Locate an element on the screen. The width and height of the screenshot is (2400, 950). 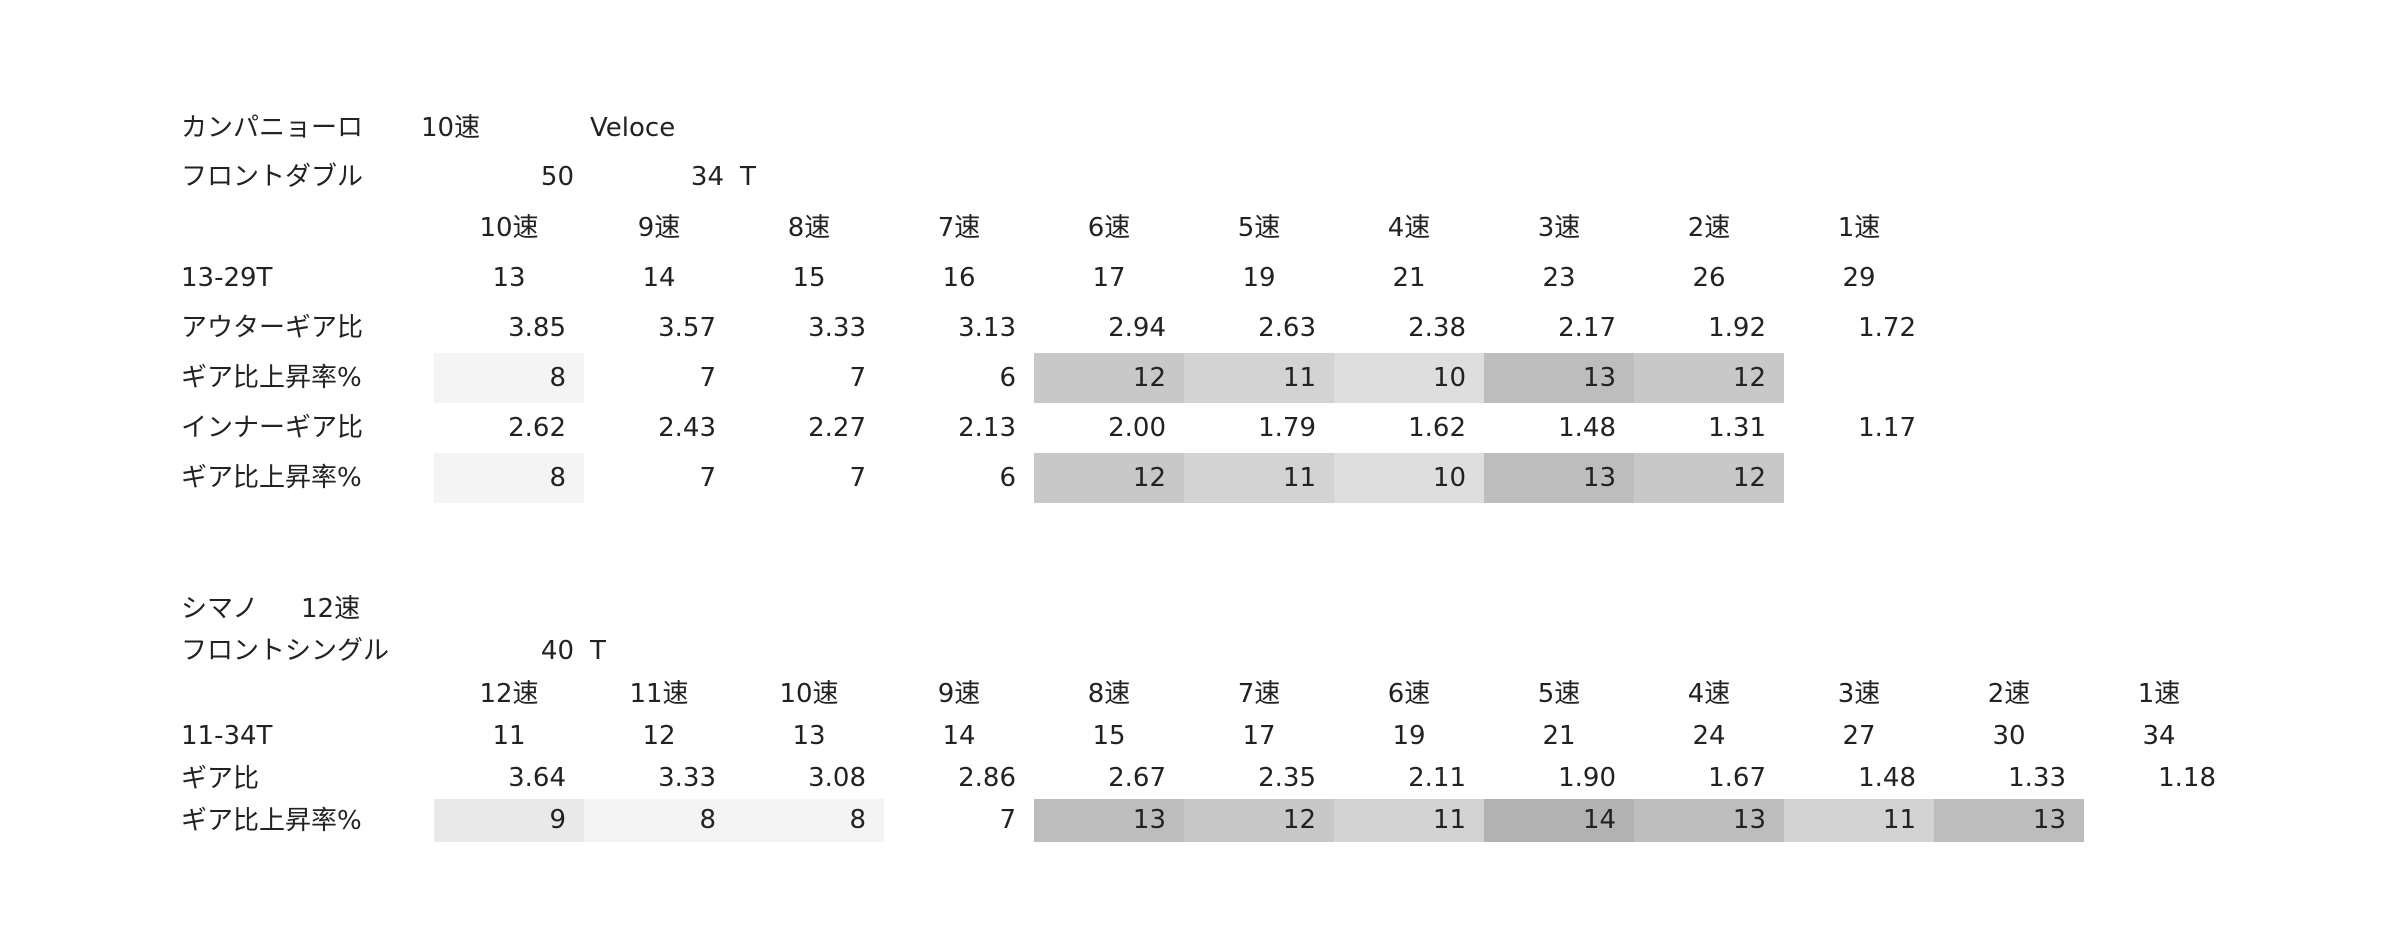
title-cell: Veloce is located at coordinates (633, 128).